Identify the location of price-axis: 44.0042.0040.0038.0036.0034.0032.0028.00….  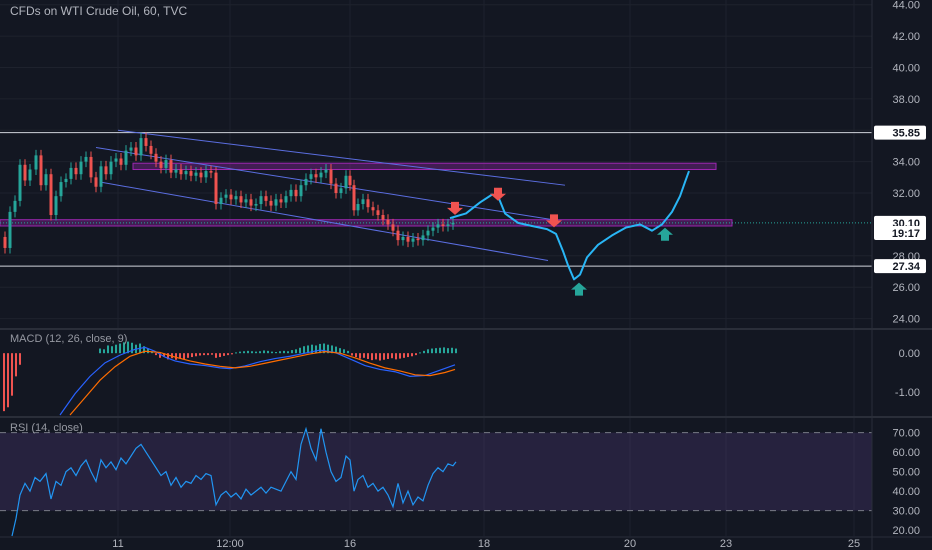
(900, 268).